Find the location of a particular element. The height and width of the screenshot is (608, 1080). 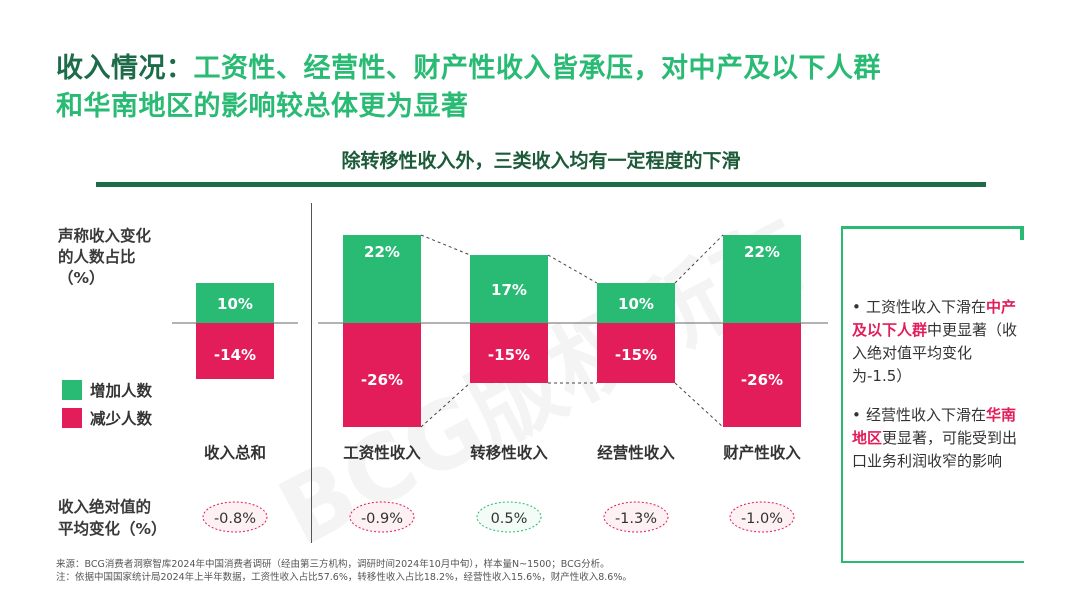

category-label: 财产性收入 is located at coordinates (762, 452).